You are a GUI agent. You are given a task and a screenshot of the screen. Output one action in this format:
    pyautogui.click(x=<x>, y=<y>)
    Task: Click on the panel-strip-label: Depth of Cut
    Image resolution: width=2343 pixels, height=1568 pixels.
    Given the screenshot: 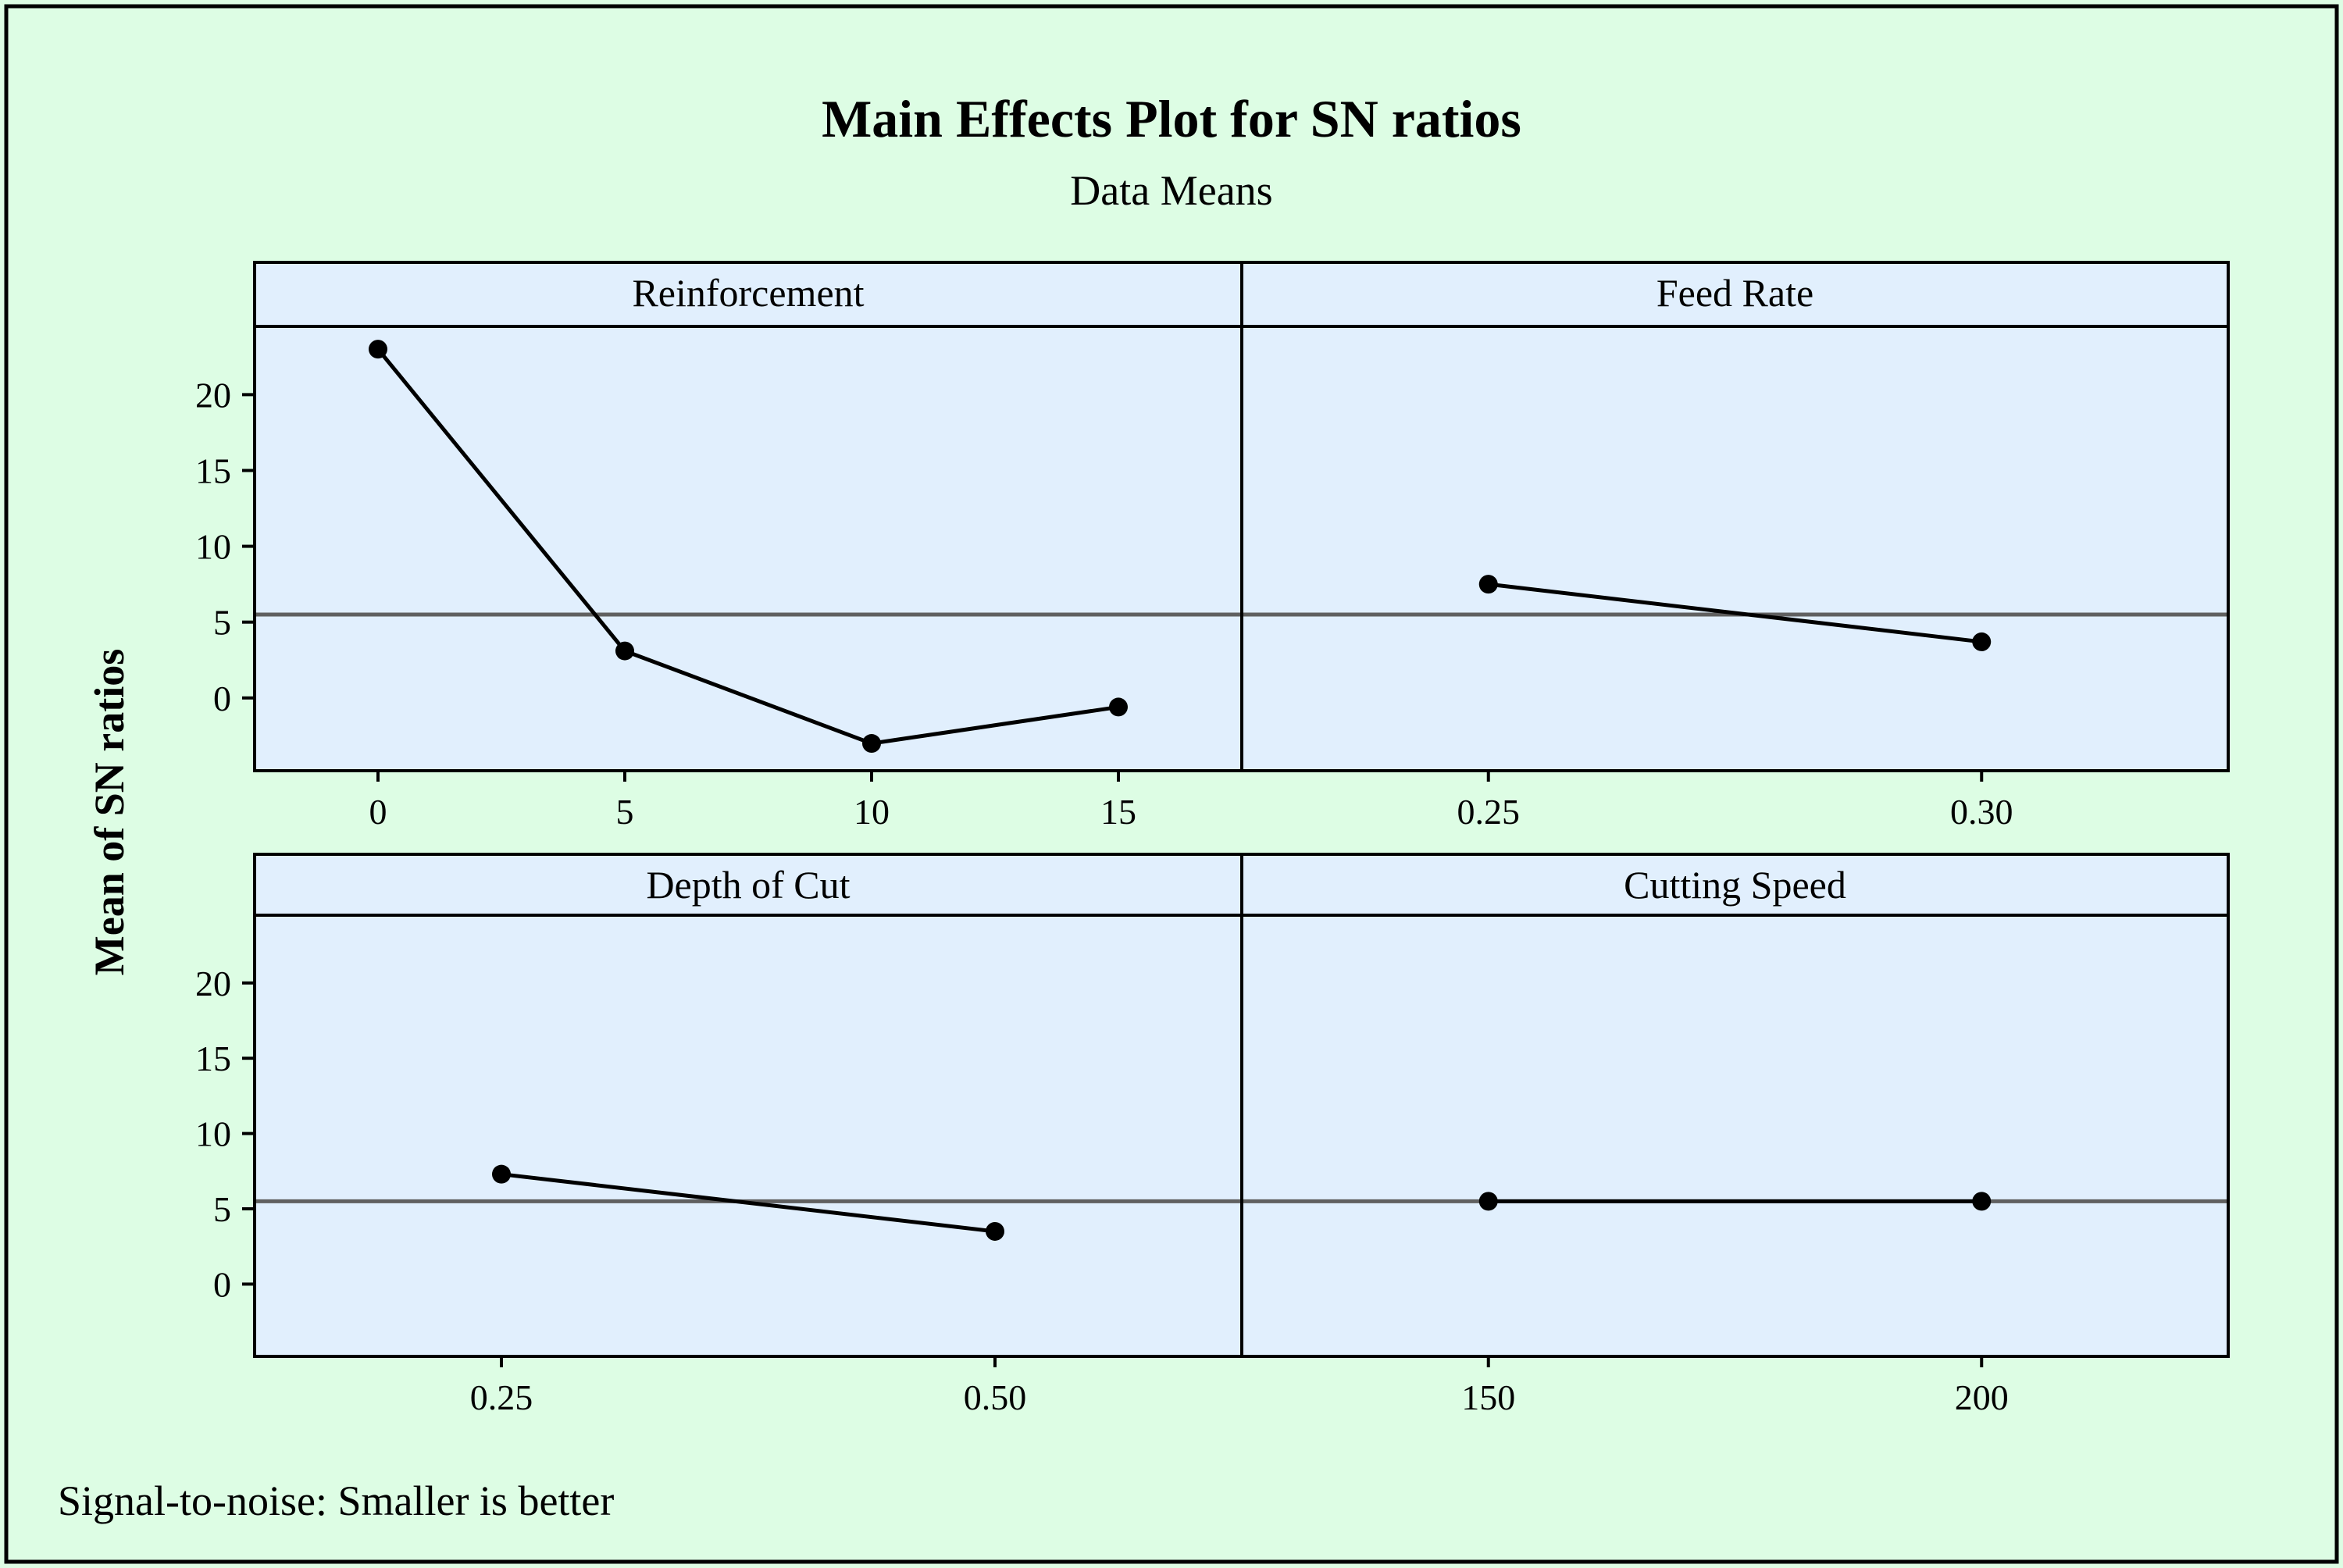 What is the action you would take?
    pyautogui.click(x=748, y=885)
    